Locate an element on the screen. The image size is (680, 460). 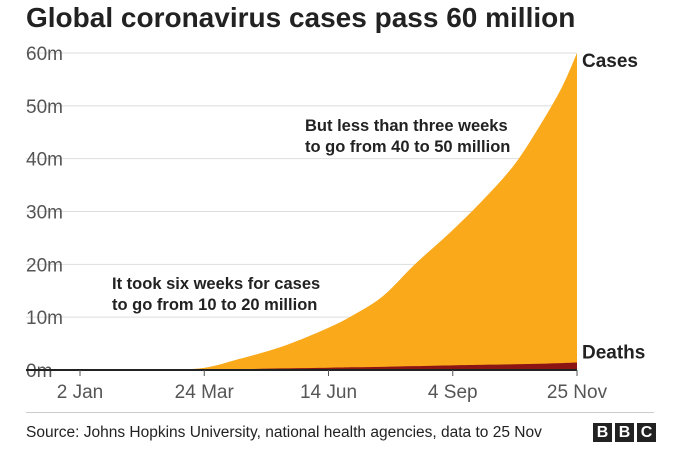
annotation-text: to go from 40 to 50 million is located at coordinates (407, 147).